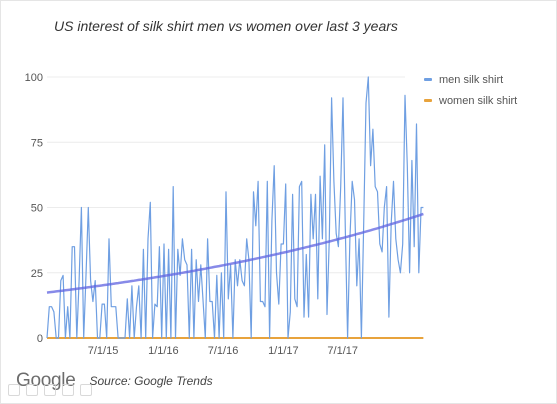 This screenshot has height=404, width=557. I want to click on chart-icon, so click(32, 390).